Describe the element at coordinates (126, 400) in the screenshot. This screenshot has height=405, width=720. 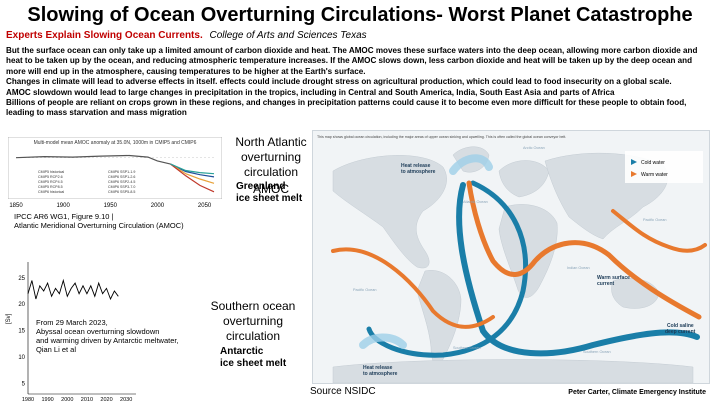
I see `x-tick-label: 2030` at that location.